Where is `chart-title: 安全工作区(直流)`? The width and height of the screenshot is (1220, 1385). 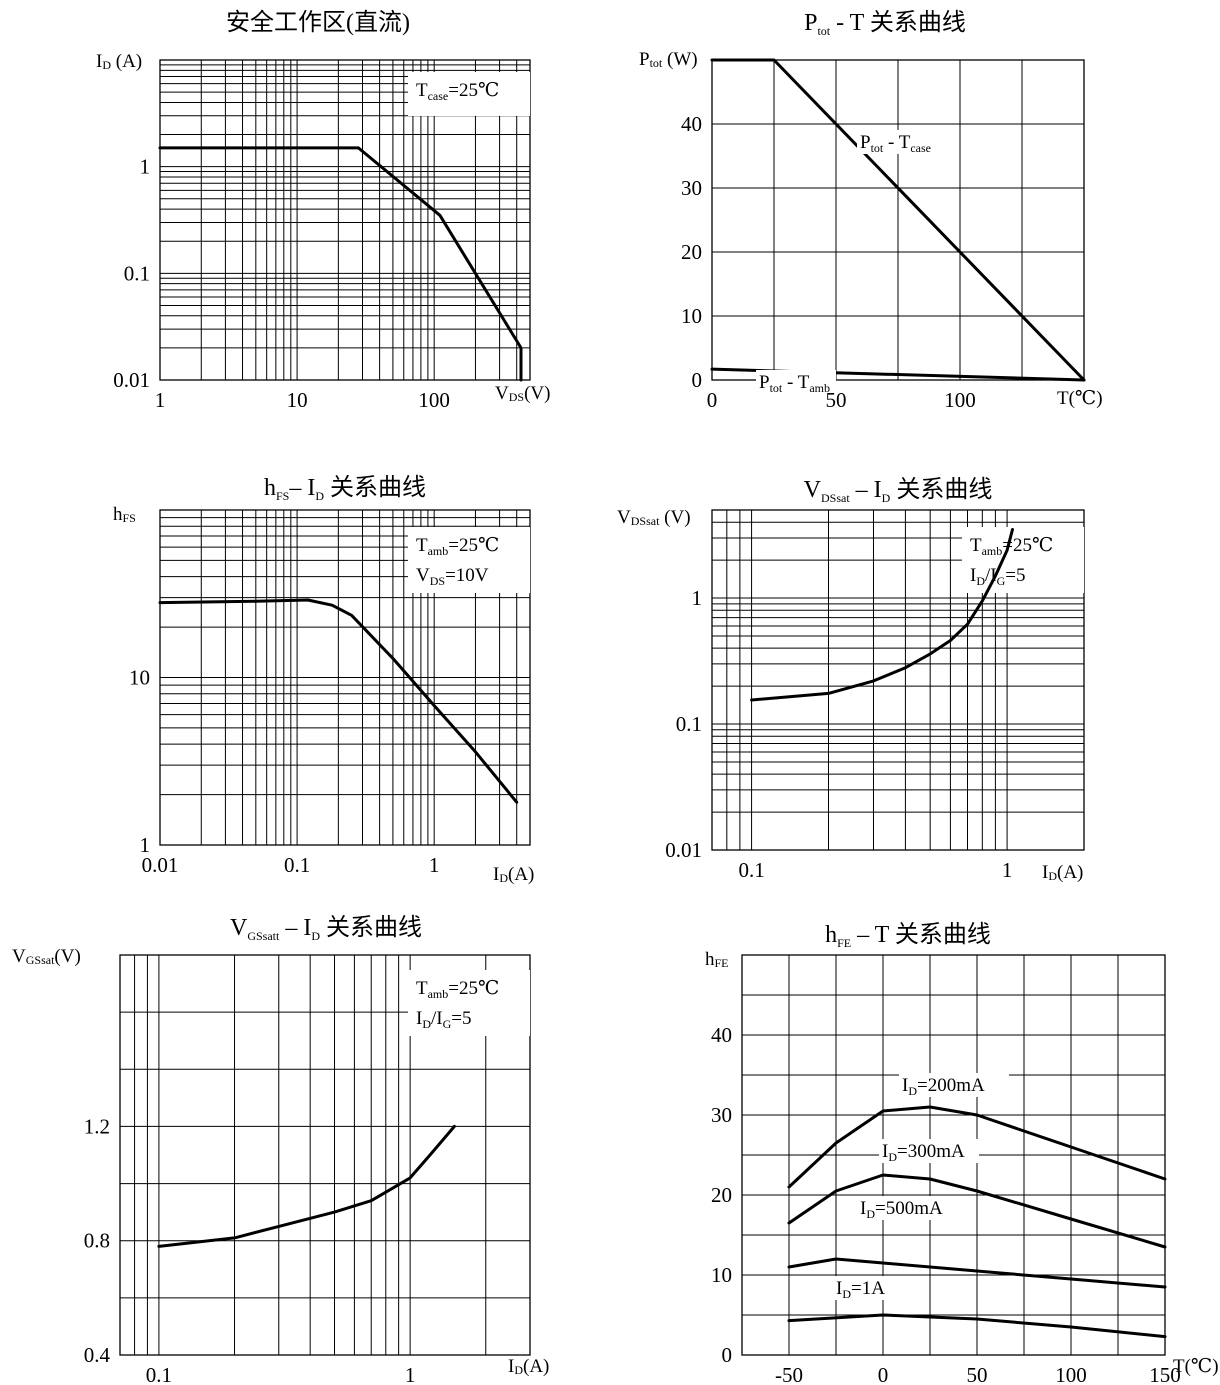
chart-title: 安全工作区(直流) is located at coordinates (318, 22).